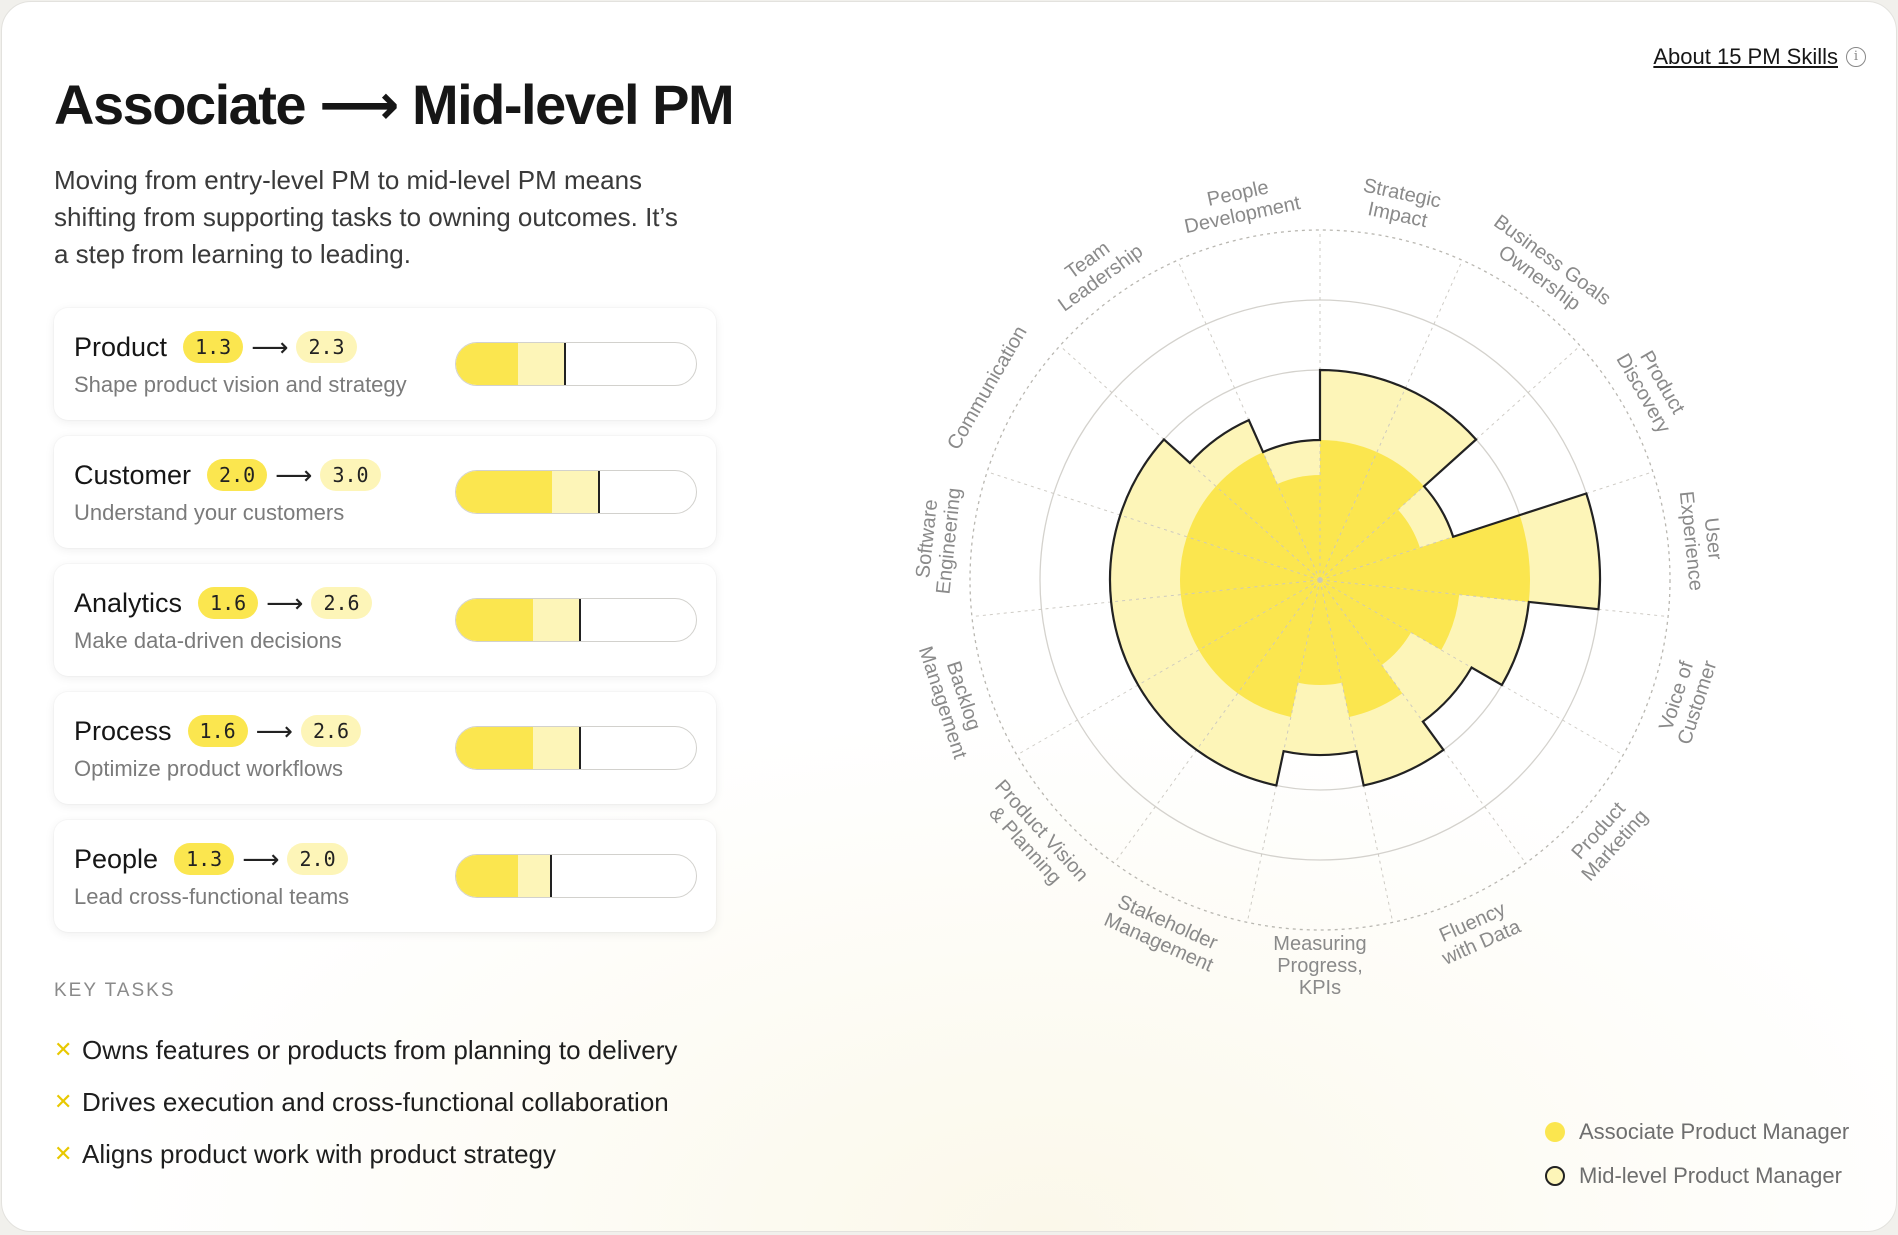 The image size is (1898, 1235). I want to click on skill-description: Understand your customers, so click(209, 512).